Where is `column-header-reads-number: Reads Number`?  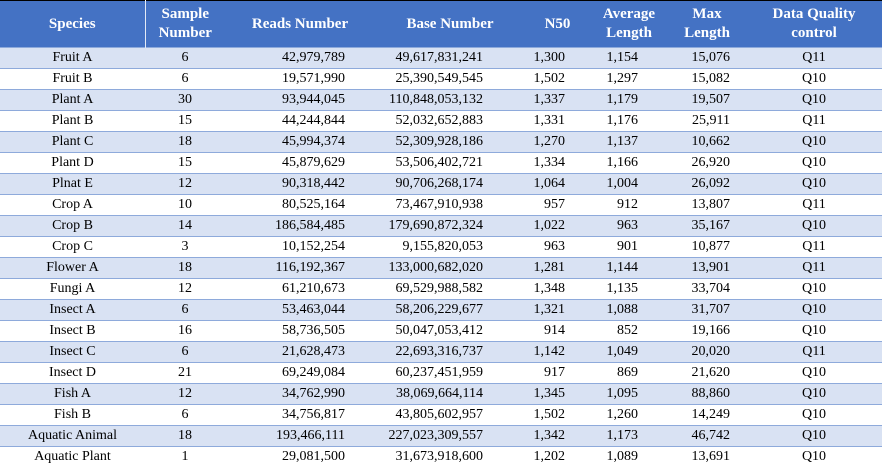 column-header-reads-number: Reads Number is located at coordinates (300, 24).